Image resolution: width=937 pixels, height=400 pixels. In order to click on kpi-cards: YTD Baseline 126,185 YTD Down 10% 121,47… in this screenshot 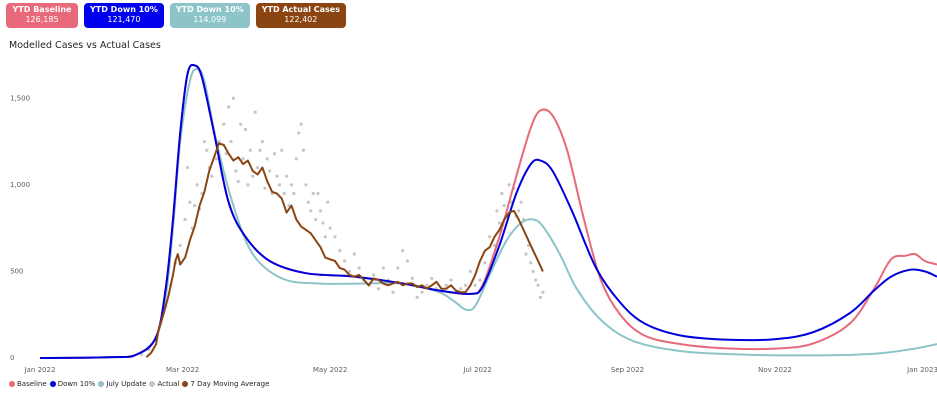, I will do `click(176, 15)`.